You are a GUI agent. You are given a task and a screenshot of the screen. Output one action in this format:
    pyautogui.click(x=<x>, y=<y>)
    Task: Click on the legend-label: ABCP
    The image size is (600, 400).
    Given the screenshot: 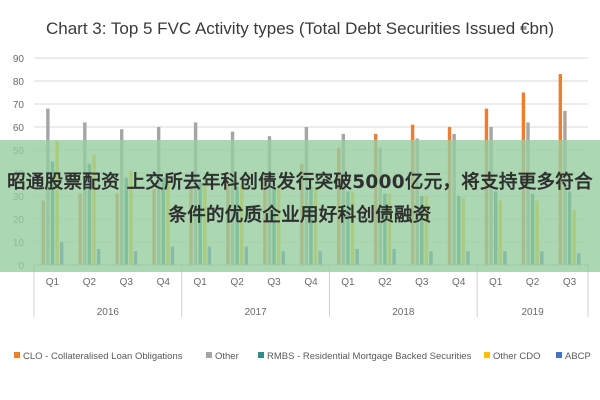 What is the action you would take?
    pyautogui.click(x=578, y=356)
    